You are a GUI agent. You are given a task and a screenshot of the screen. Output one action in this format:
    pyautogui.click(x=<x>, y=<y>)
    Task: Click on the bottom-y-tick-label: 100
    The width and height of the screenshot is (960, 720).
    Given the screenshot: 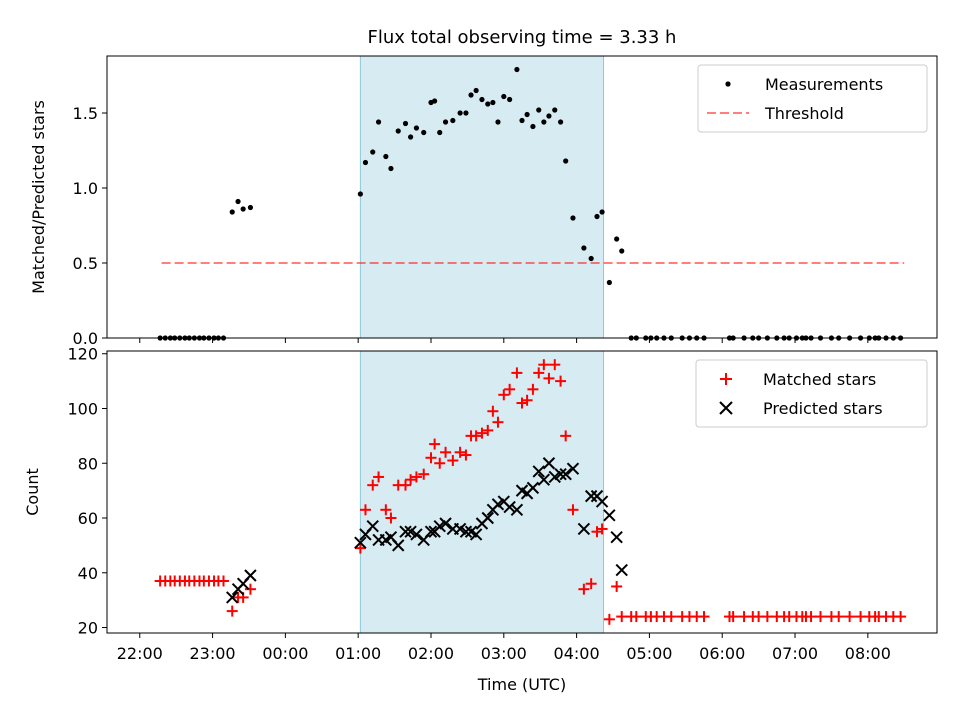 What is the action you would take?
    pyautogui.click(x=82, y=408)
    